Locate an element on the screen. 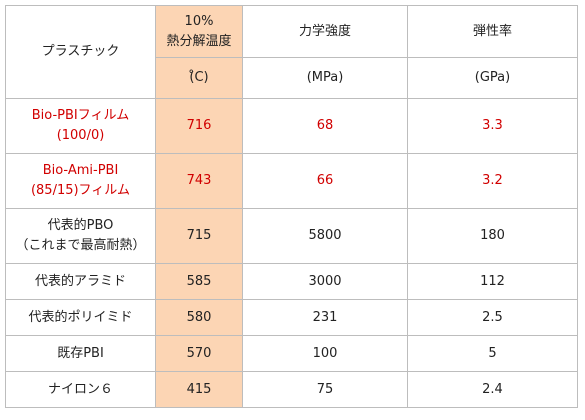 This screenshot has width=585, height=420. row-strength: 68 is located at coordinates (325, 126).